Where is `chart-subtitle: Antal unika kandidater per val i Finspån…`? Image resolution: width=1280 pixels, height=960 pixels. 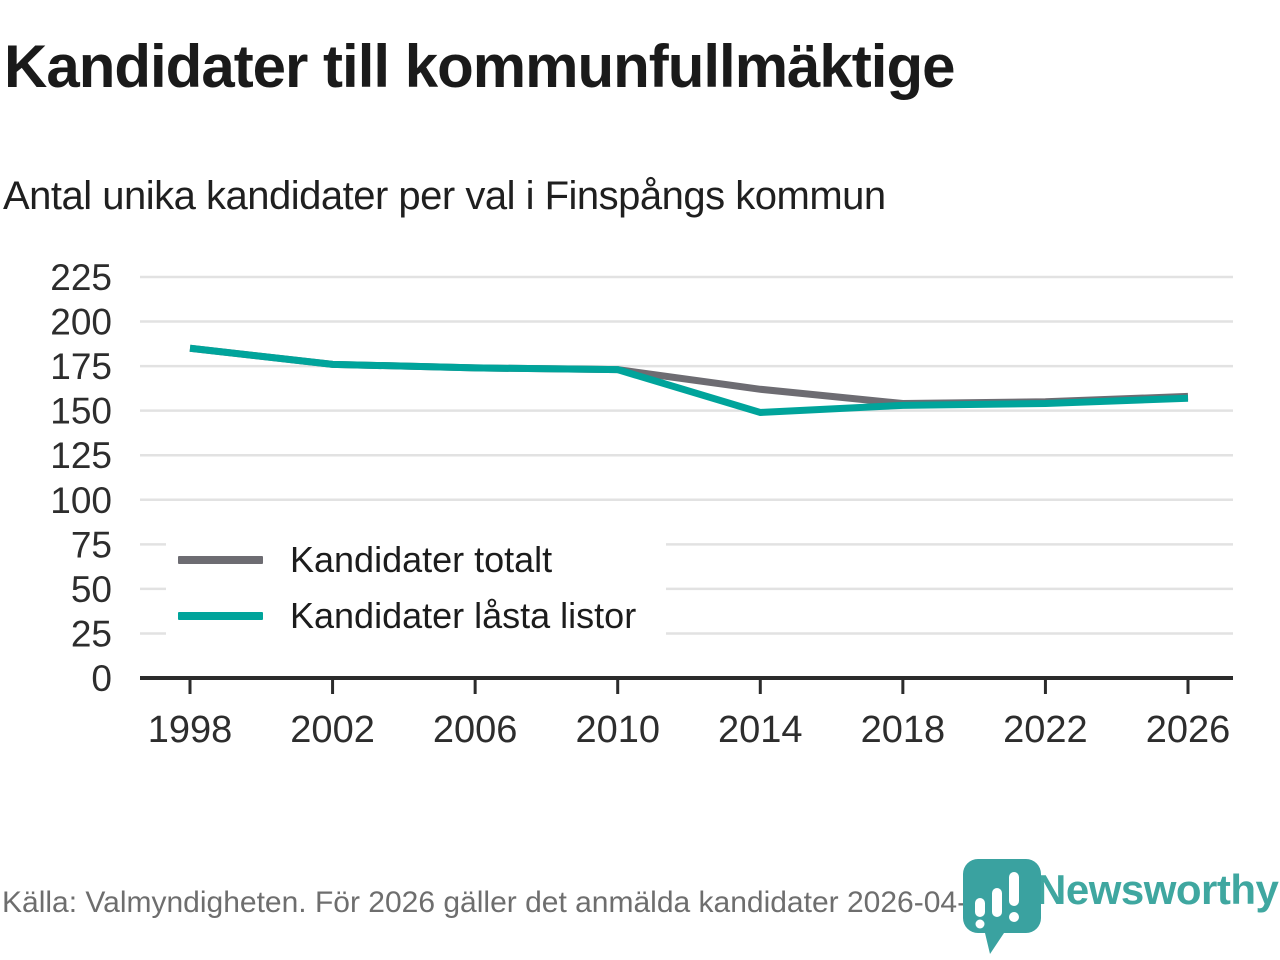
chart-subtitle: Antal unika kandidater per val i Finspån… is located at coordinates (444, 196).